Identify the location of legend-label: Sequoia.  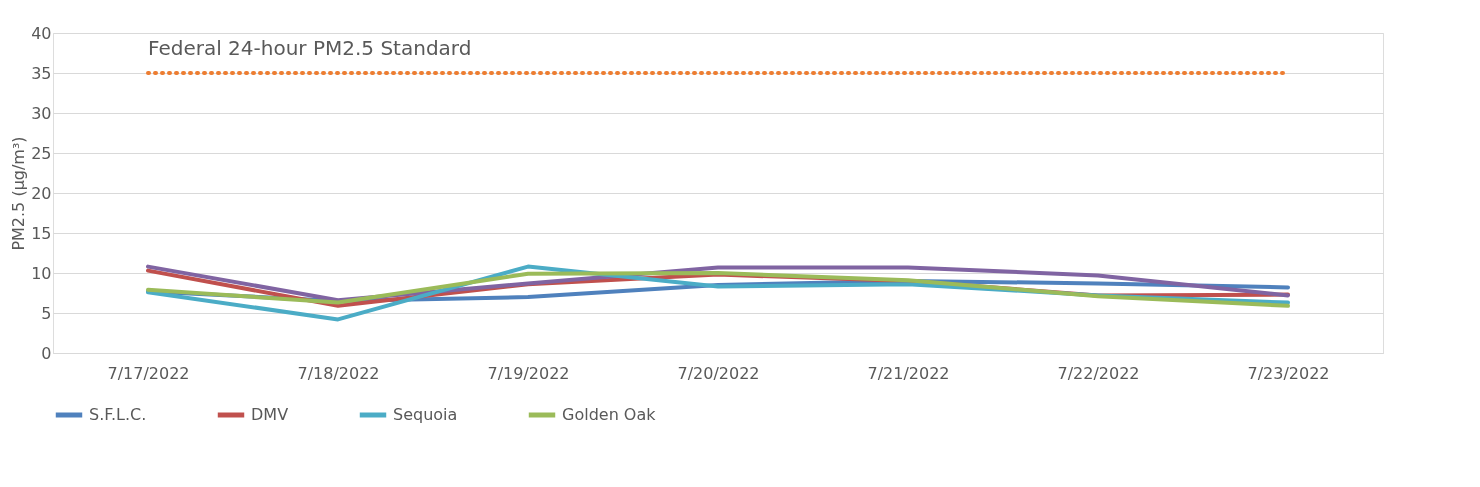
(425, 414).